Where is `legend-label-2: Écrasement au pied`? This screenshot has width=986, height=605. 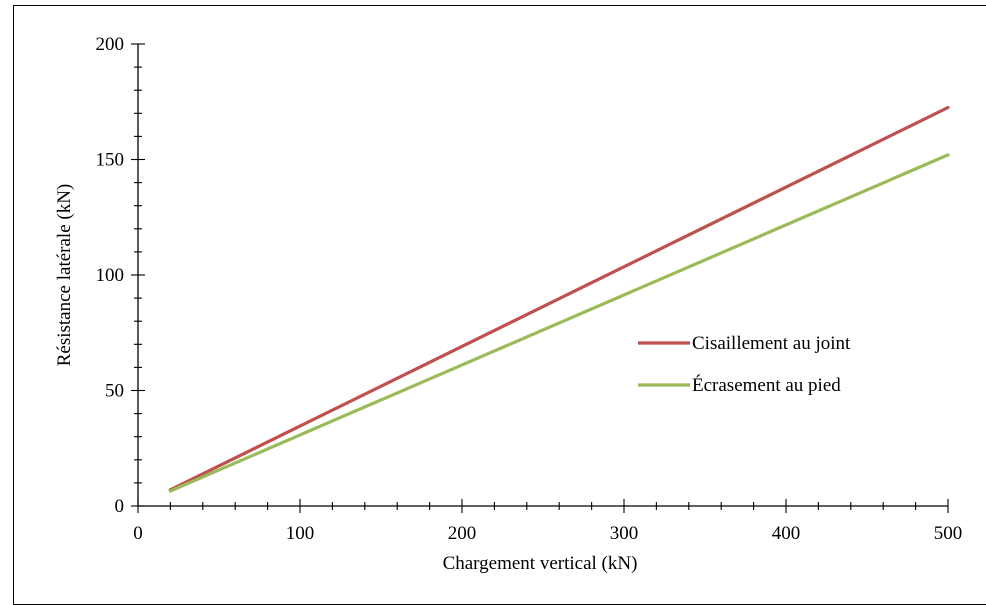
legend-label-2: Écrasement au pied is located at coordinates (766, 385).